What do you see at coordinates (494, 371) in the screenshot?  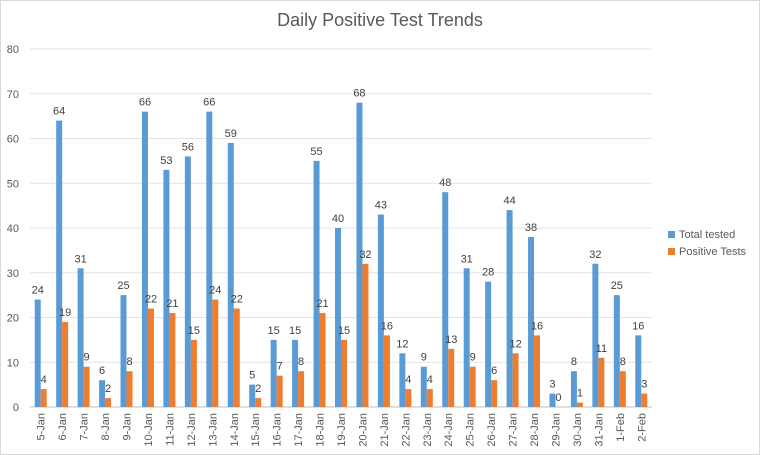 I see `data-label-positive-tests: 6` at bounding box center [494, 371].